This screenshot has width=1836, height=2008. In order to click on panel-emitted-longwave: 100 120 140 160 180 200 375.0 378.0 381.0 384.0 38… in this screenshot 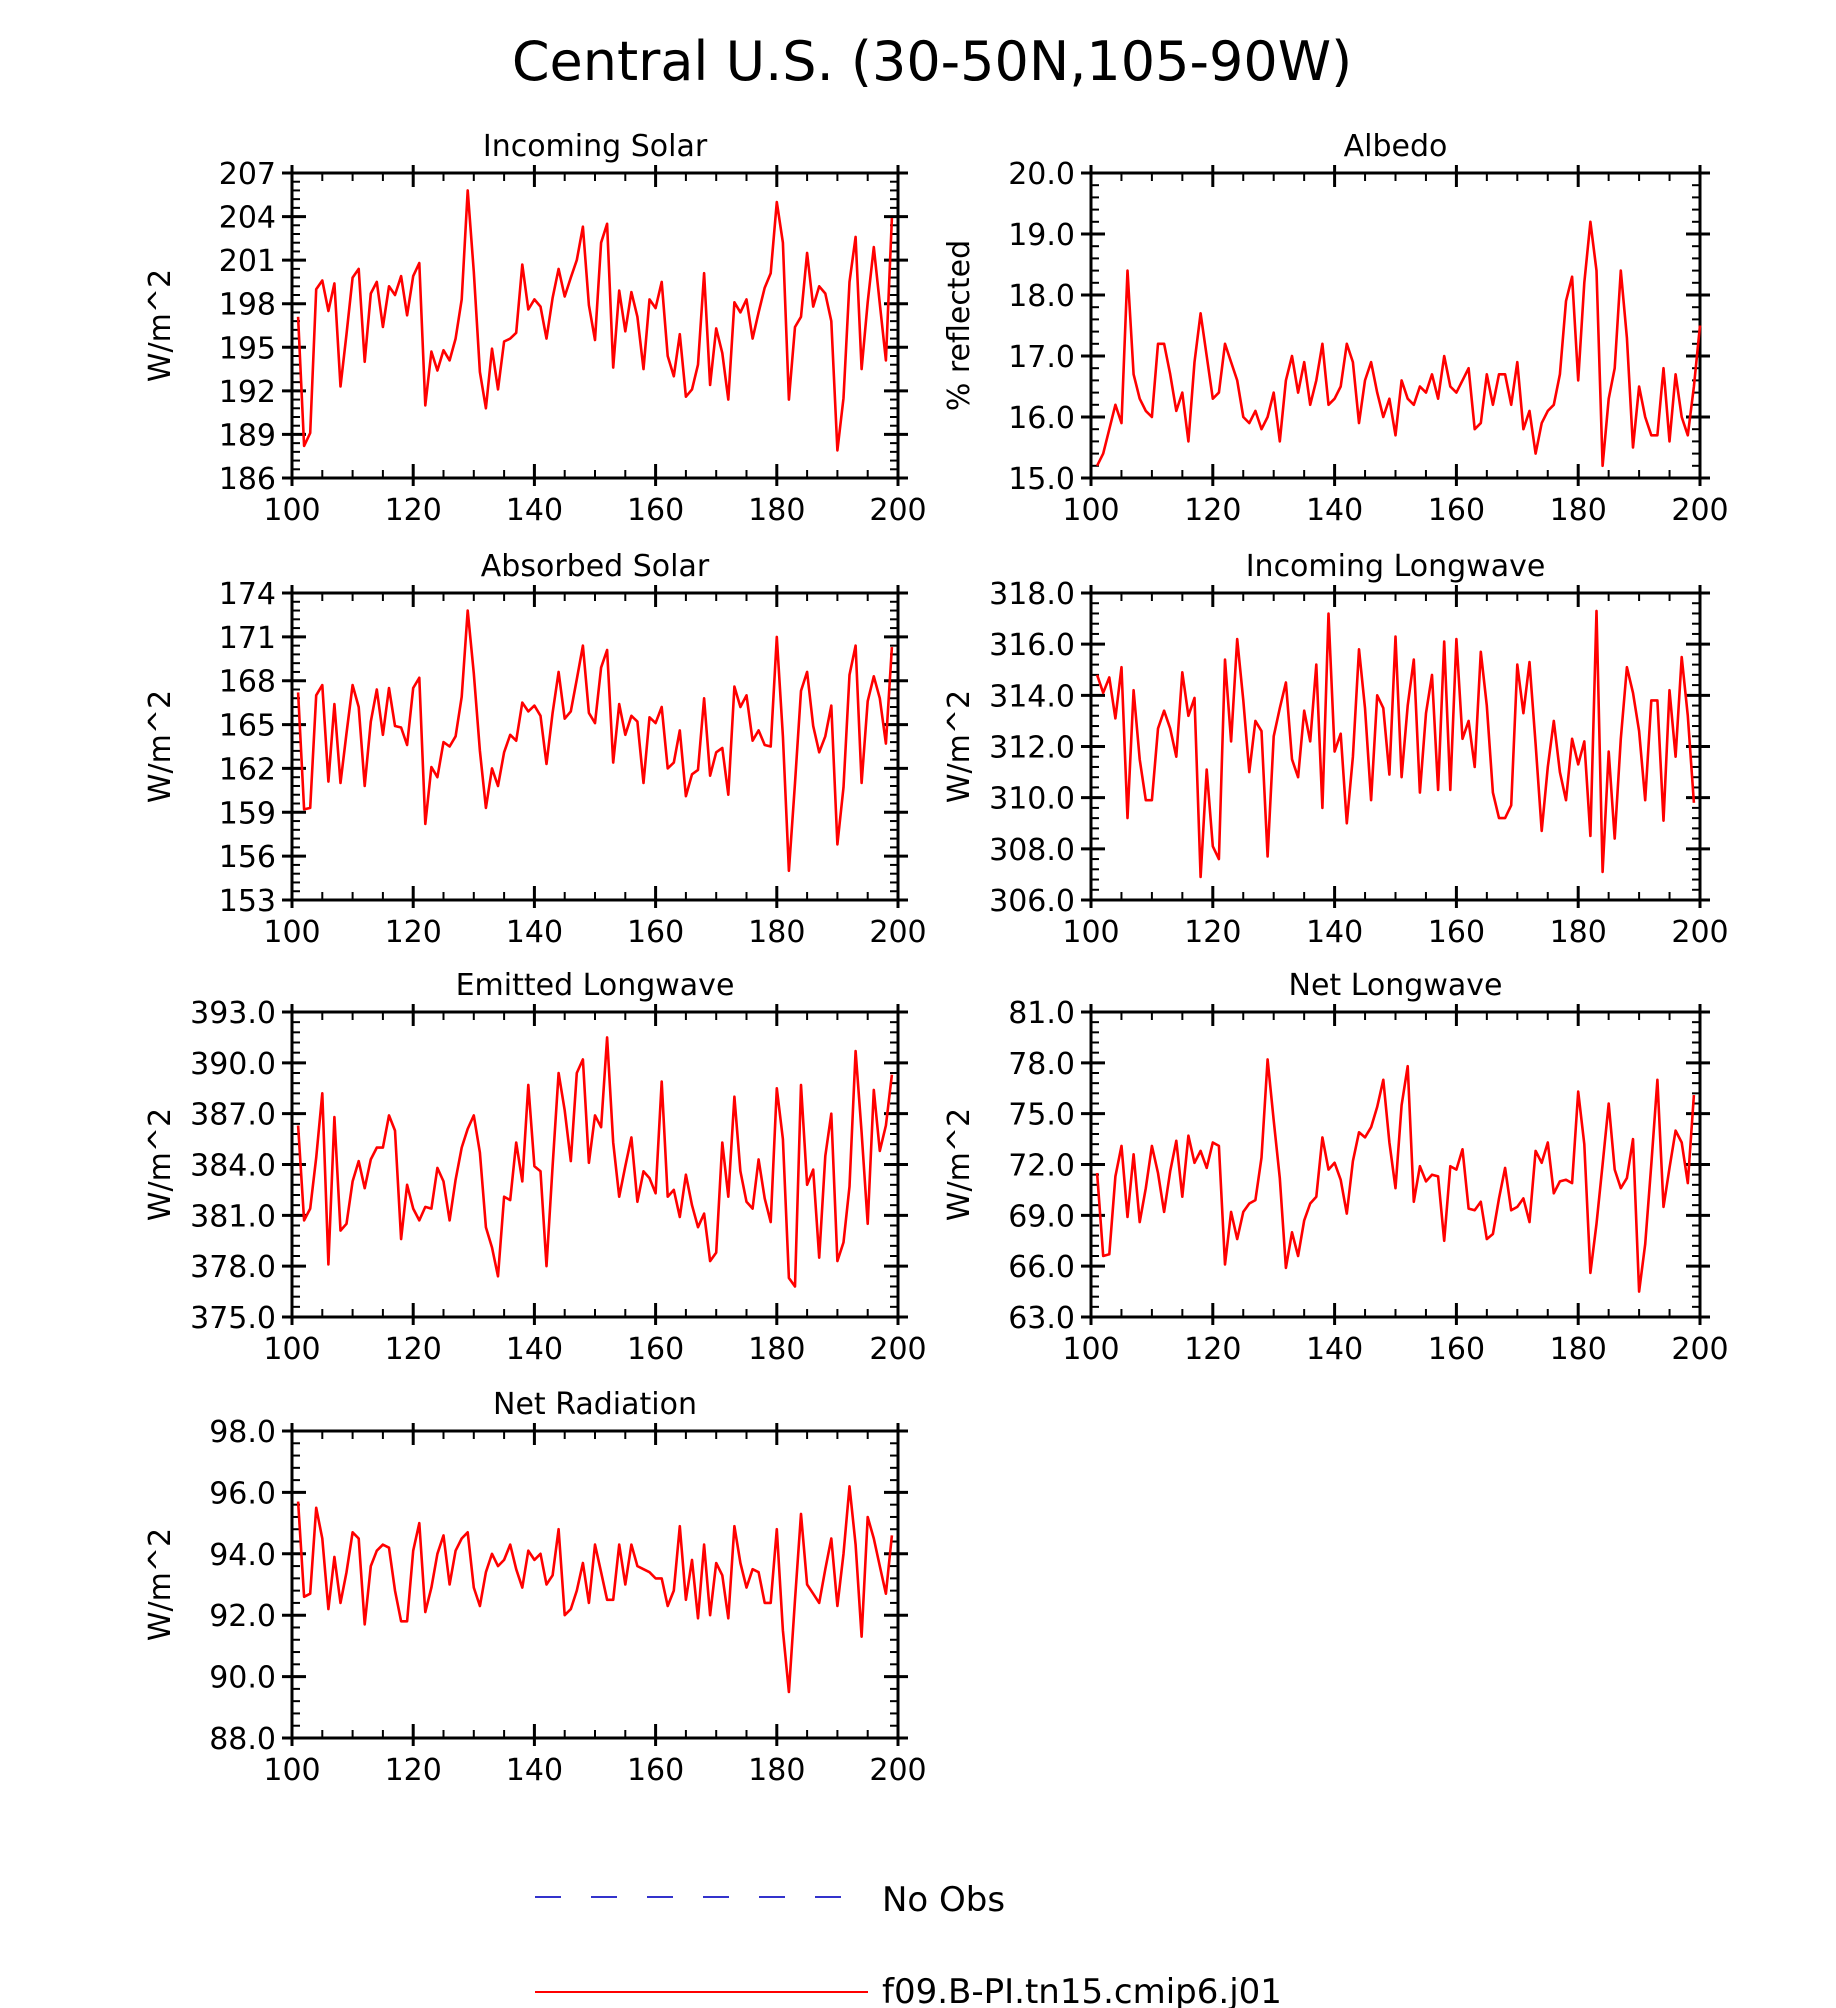, I will do `click(535, 1167)`.